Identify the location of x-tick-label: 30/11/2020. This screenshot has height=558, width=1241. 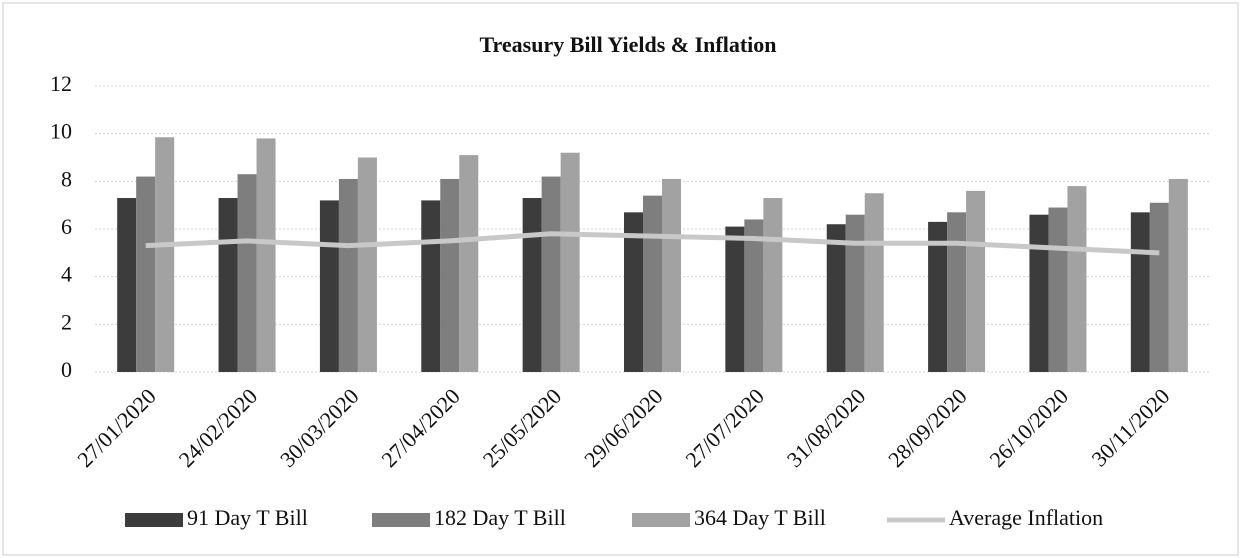
(1130, 427).